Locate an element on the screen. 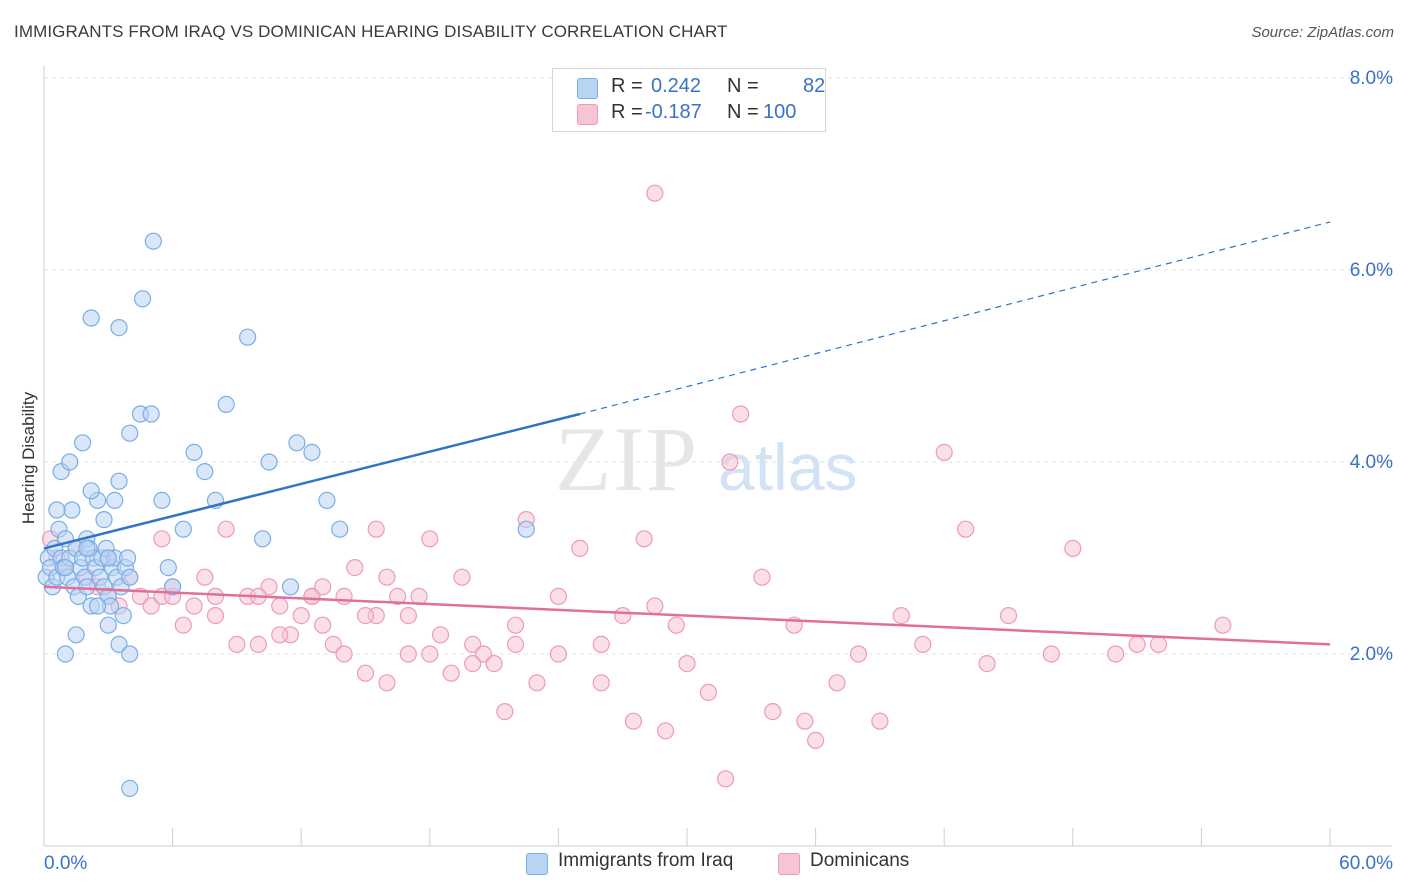 The width and height of the screenshot is (1406, 892). iraq-trend-line is located at coordinates (312, 481).